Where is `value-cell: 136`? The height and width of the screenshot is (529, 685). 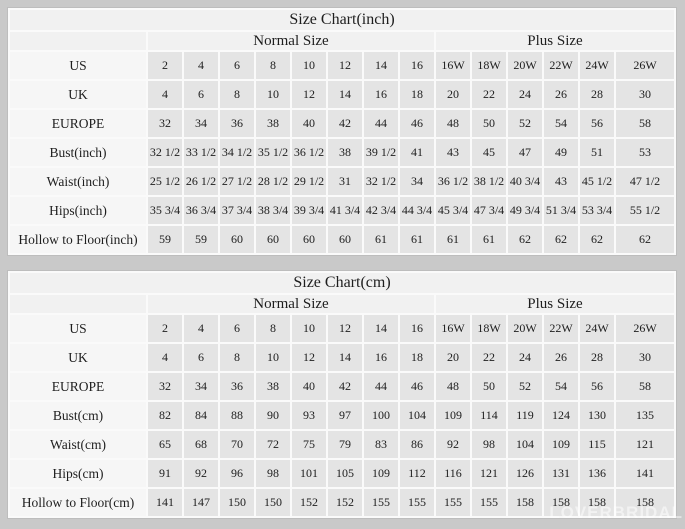
value-cell: 136 is located at coordinates (597, 473).